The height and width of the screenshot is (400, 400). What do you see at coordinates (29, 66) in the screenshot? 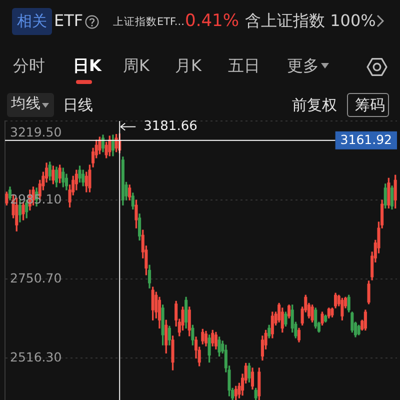
I see `text: 分时` at bounding box center [29, 66].